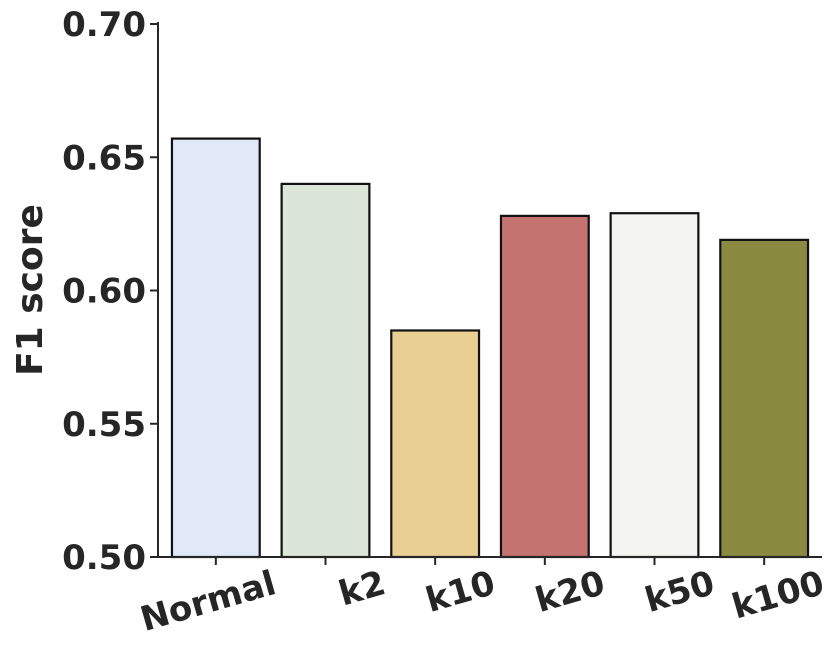  Describe the element at coordinates (104, 25) in the screenshot. I see `y-tick-label: 0.70` at that location.